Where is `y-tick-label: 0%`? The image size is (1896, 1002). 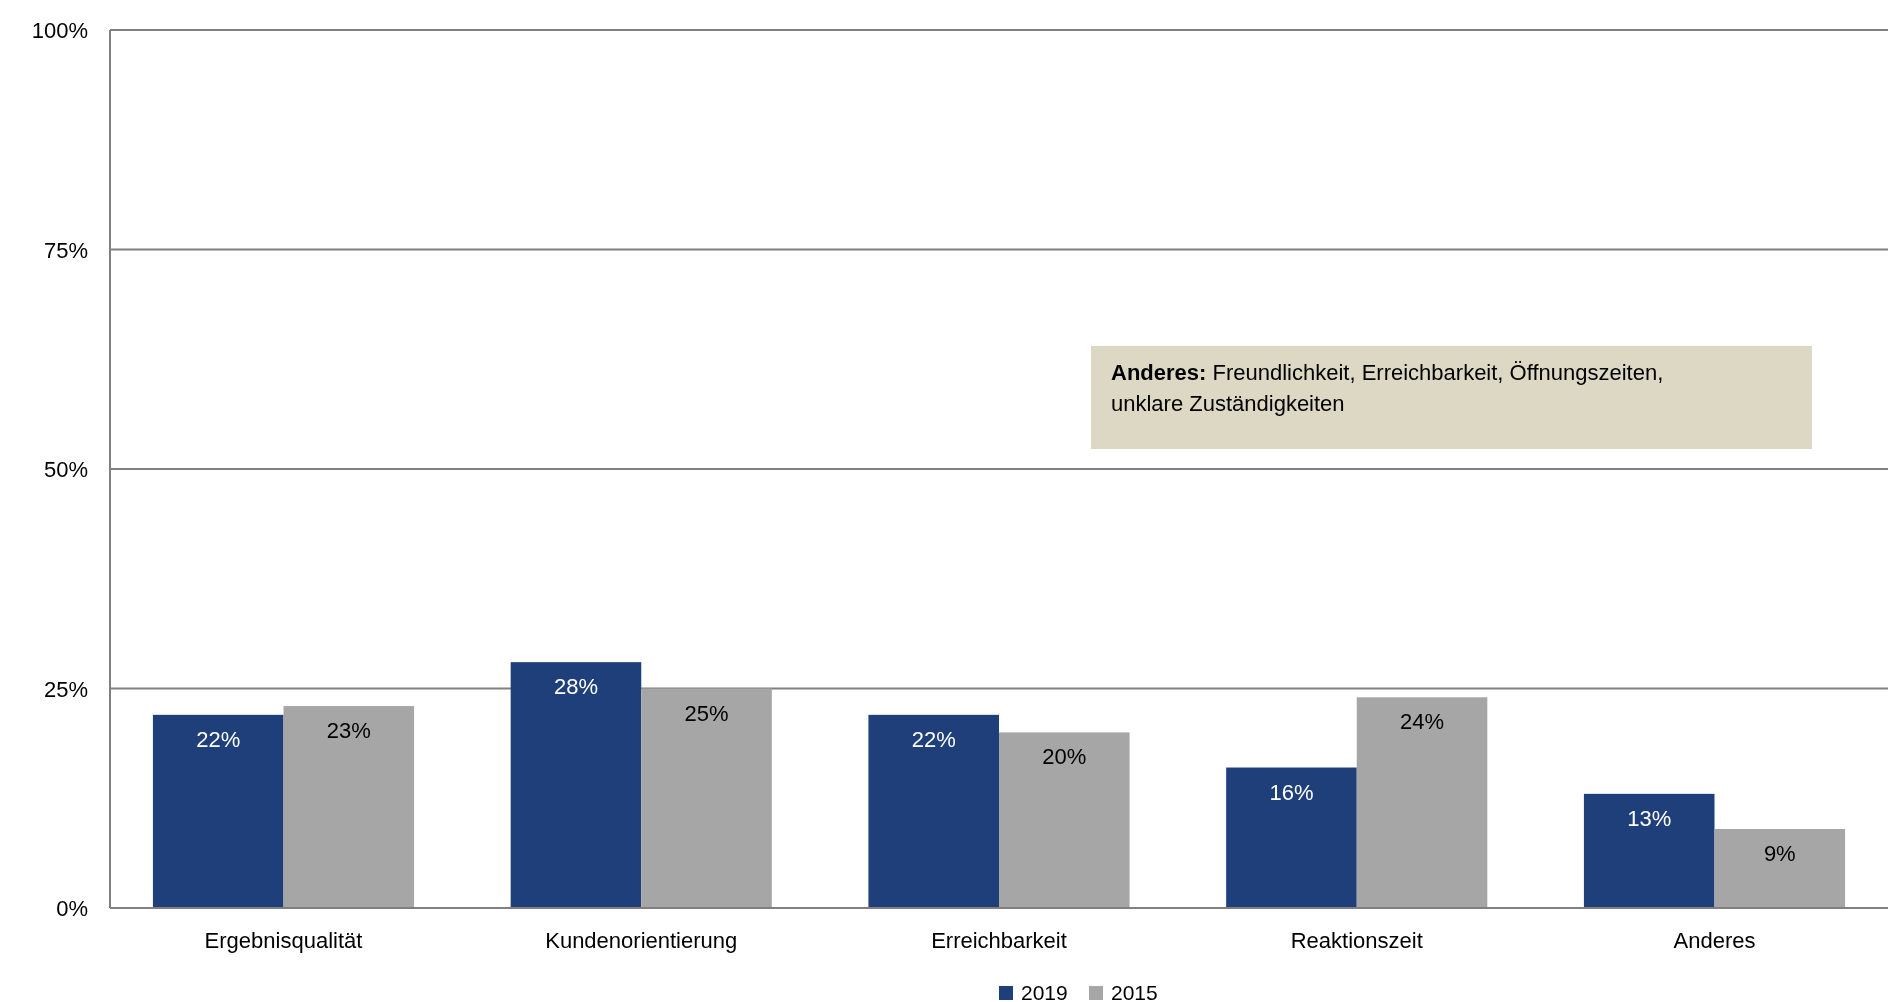
y-tick-label: 0% is located at coordinates (72, 908).